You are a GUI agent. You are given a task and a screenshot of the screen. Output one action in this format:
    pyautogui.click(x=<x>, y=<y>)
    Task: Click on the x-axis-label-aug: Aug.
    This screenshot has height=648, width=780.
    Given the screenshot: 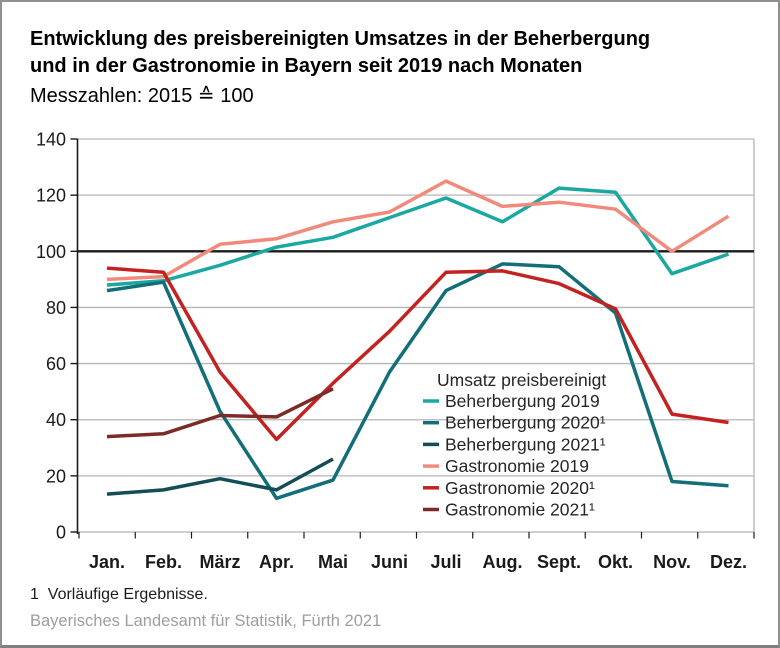 What is the action you would take?
    pyautogui.click(x=503, y=562)
    